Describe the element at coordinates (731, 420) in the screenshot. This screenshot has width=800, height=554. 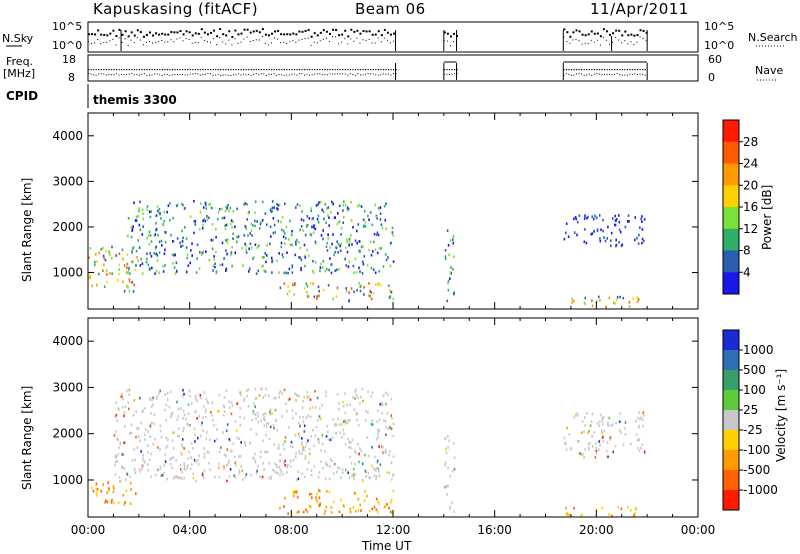
I see `colorbar-frame` at that location.